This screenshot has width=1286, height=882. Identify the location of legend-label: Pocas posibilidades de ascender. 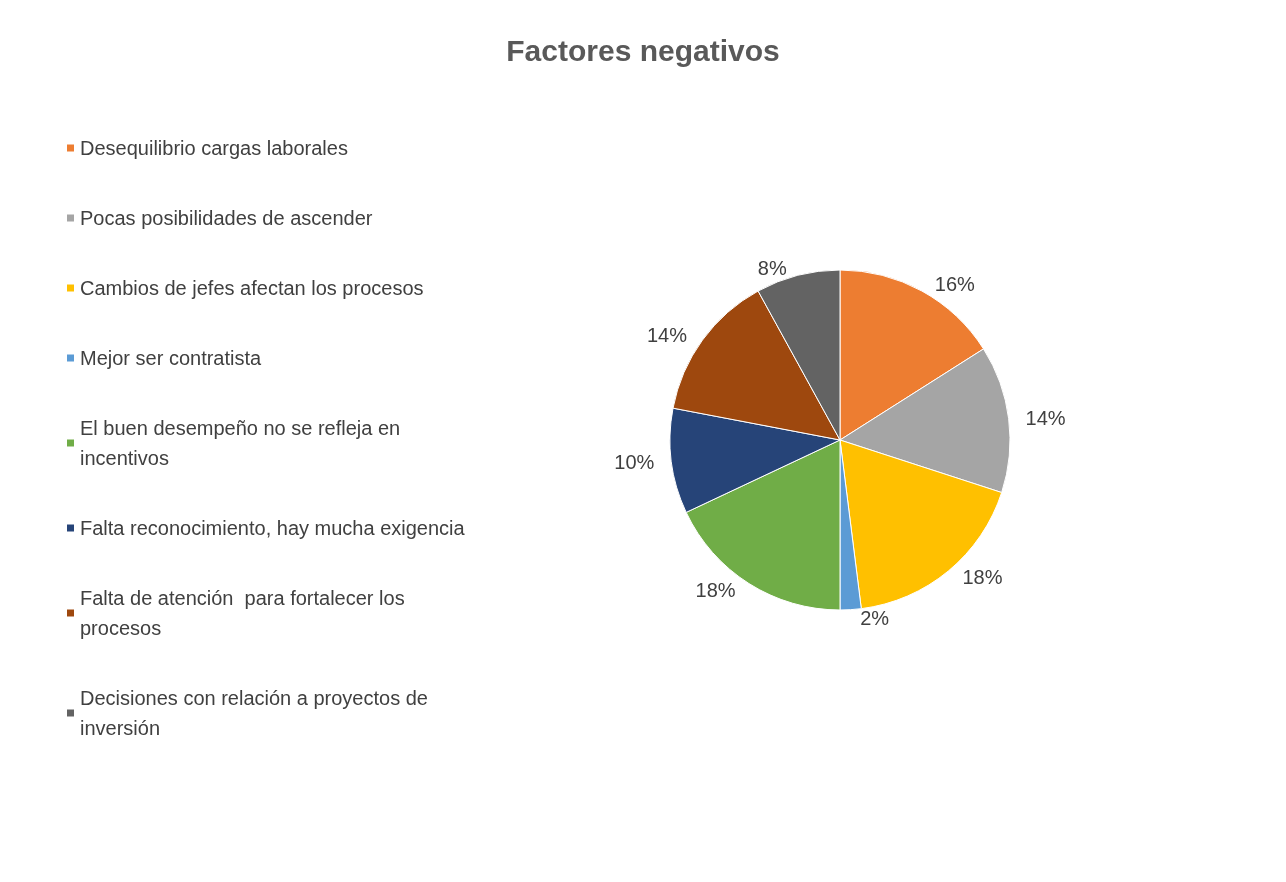
(226, 218).